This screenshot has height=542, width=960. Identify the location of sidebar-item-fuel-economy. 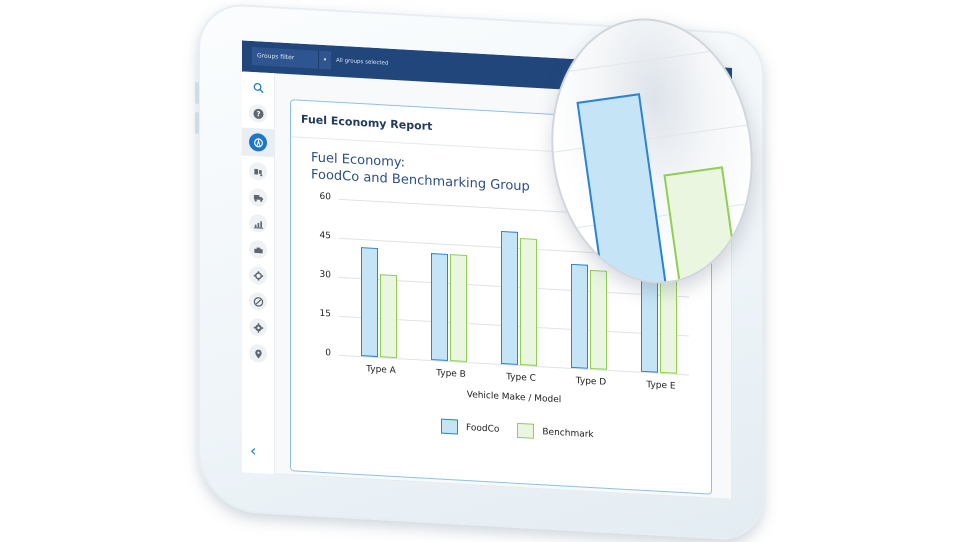
(258, 142).